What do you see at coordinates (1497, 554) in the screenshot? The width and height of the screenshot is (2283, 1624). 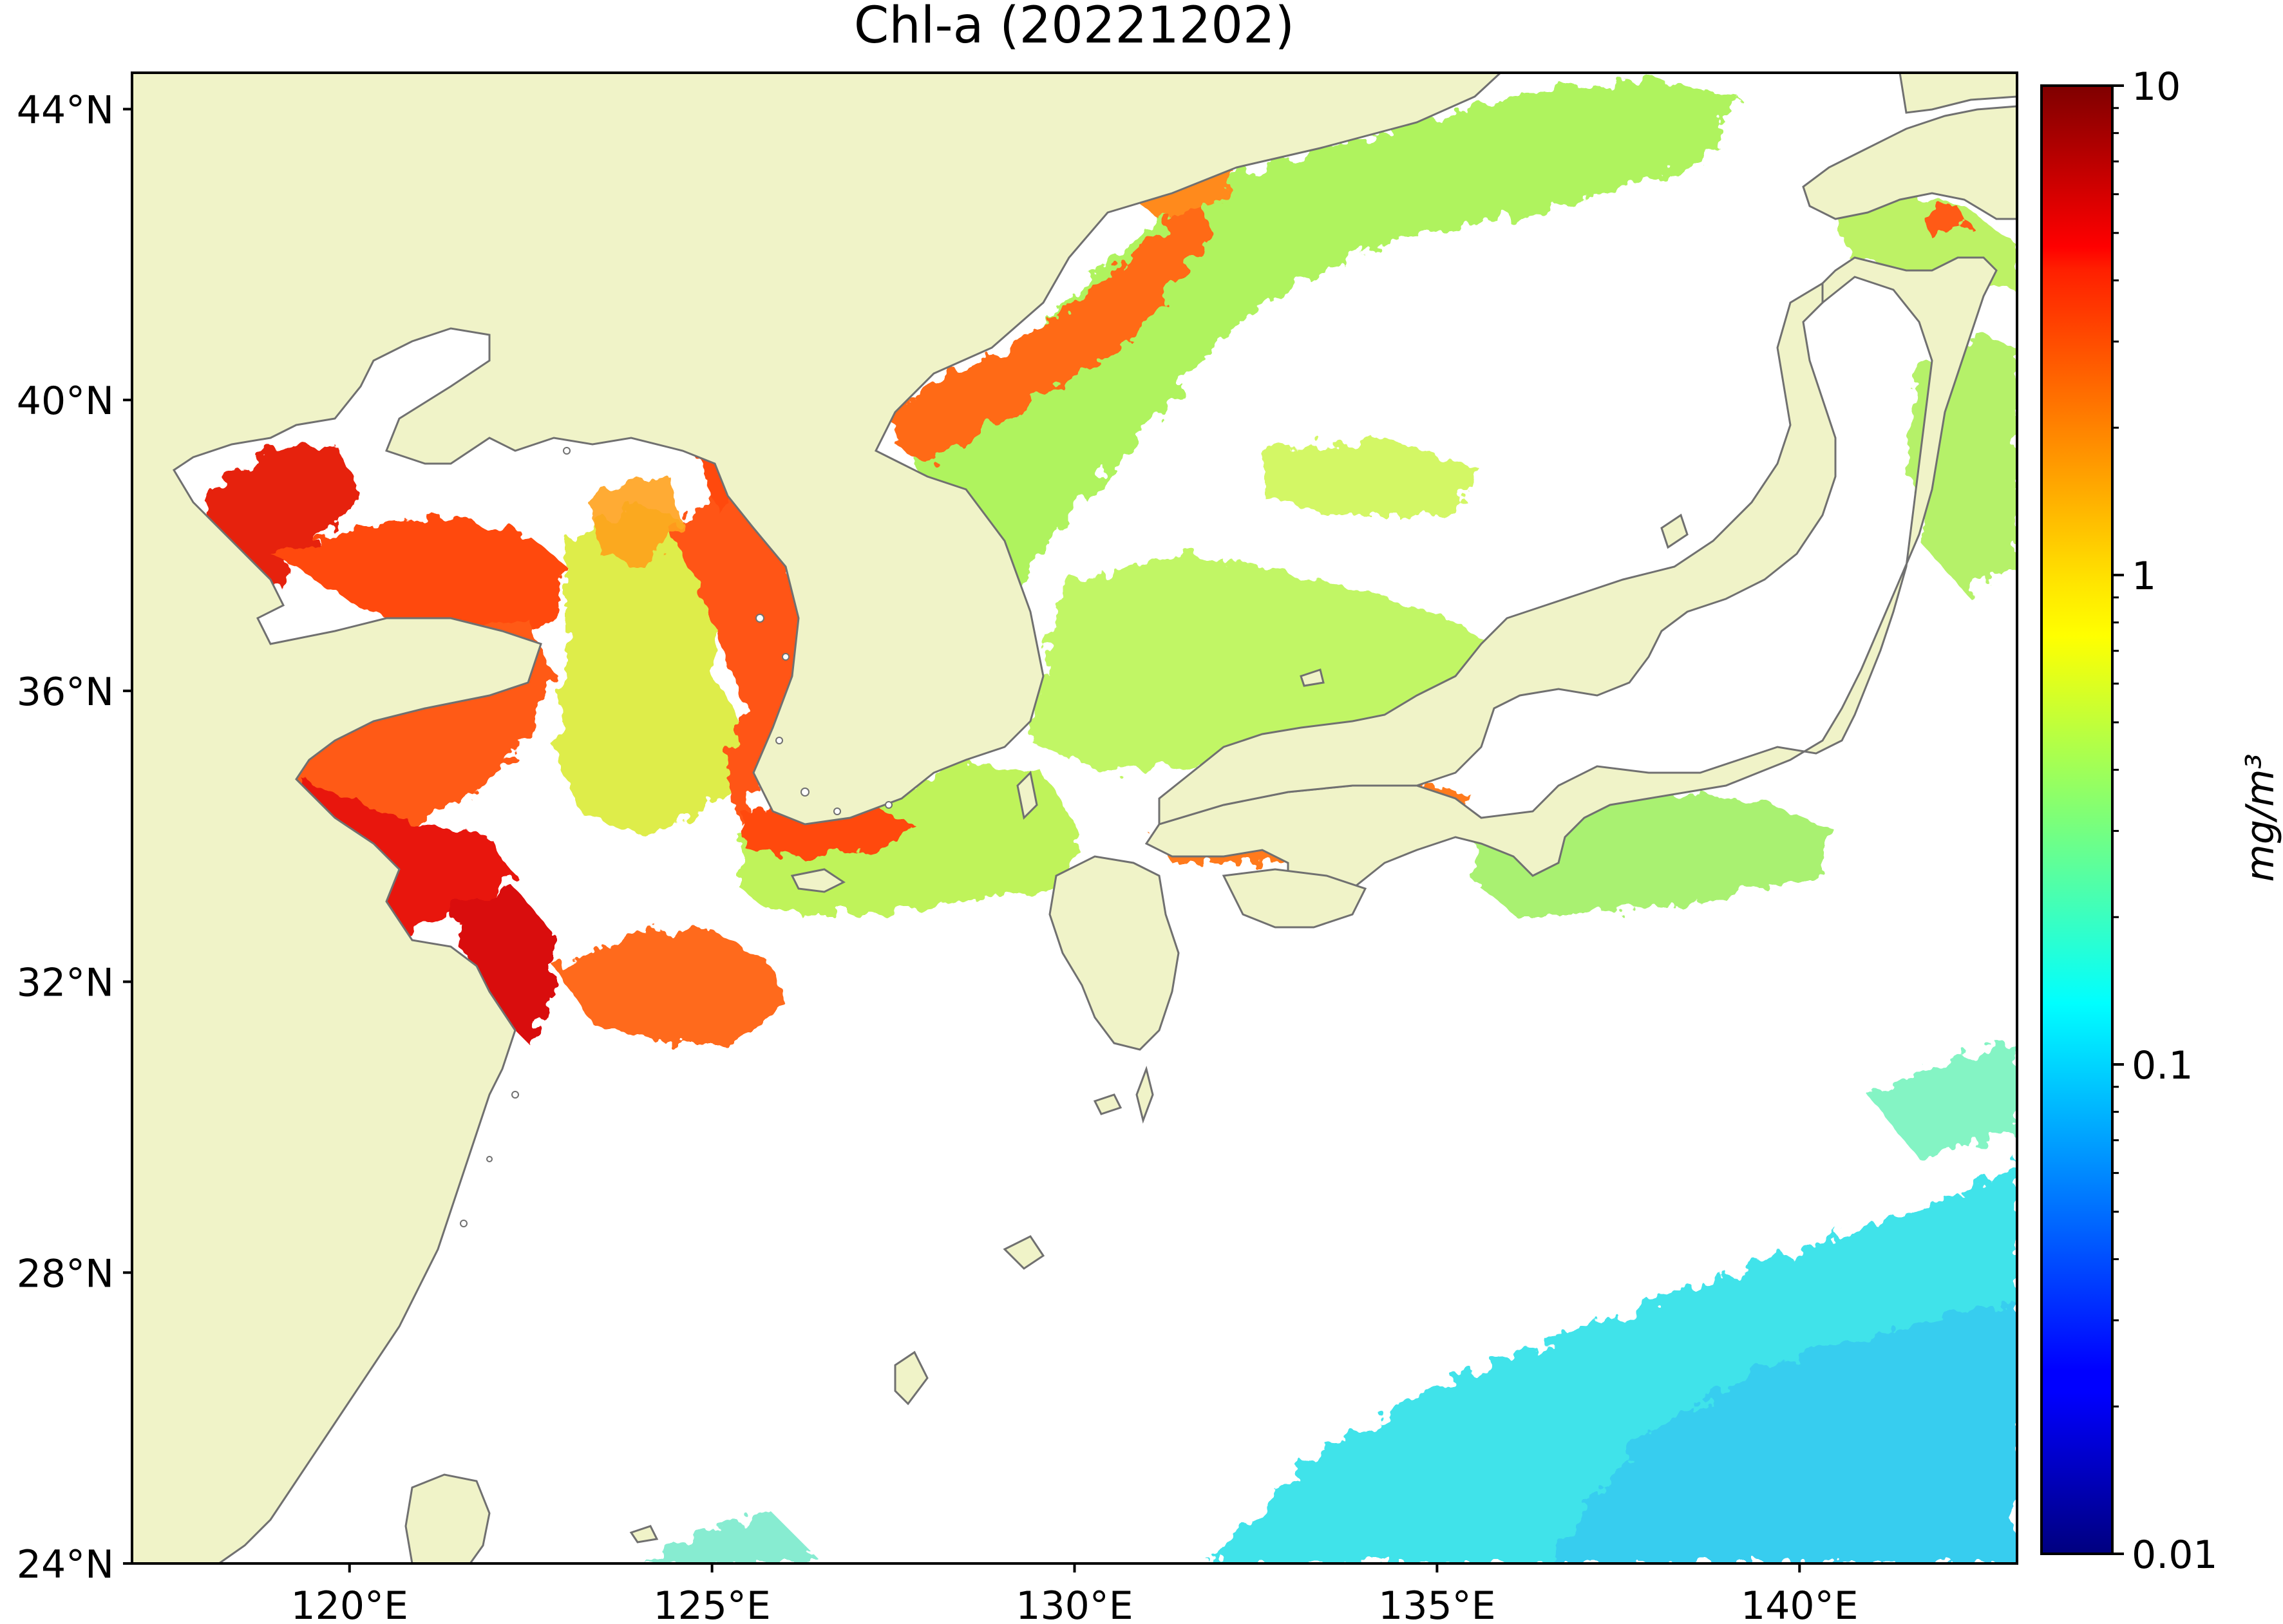 I see `land-japan-chugoku` at bounding box center [1497, 554].